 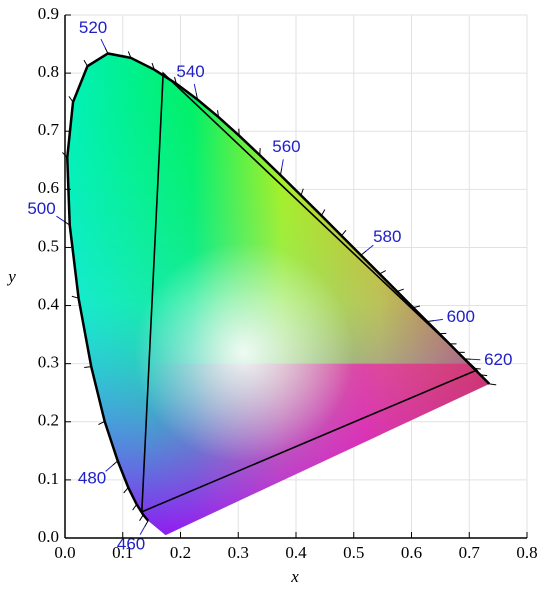 I want to click on y-tick-label: 0.5, so click(x=48, y=245).